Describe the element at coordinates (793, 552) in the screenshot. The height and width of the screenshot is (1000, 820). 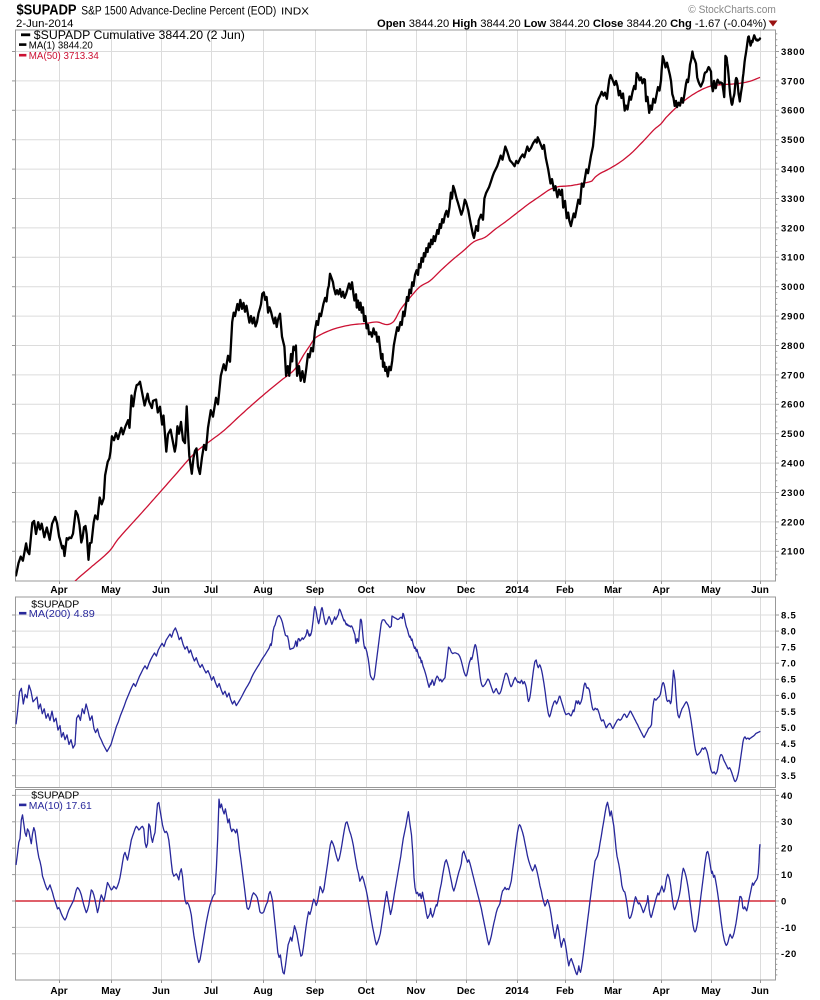
I see `svg-text: 2100` at that location.